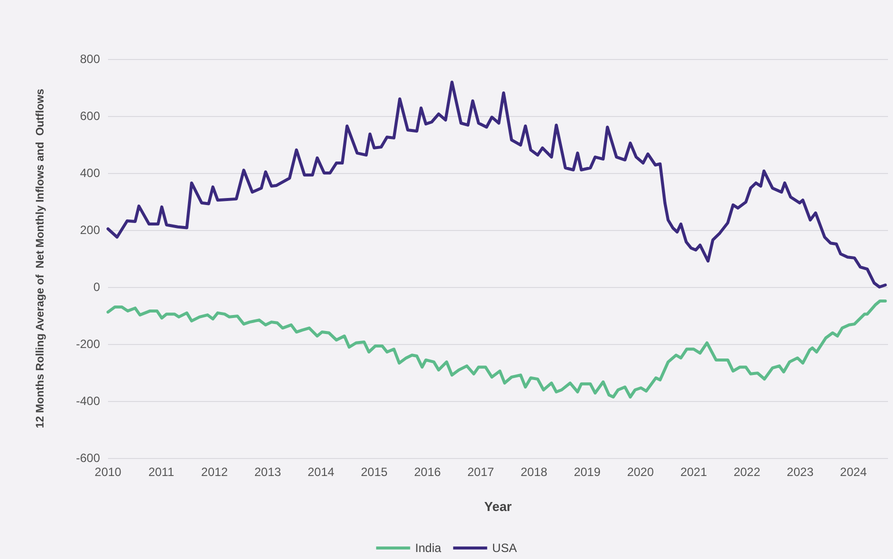 This screenshot has width=893, height=559. What do you see at coordinates (428, 548) in the screenshot?
I see `legend-label: India` at bounding box center [428, 548].